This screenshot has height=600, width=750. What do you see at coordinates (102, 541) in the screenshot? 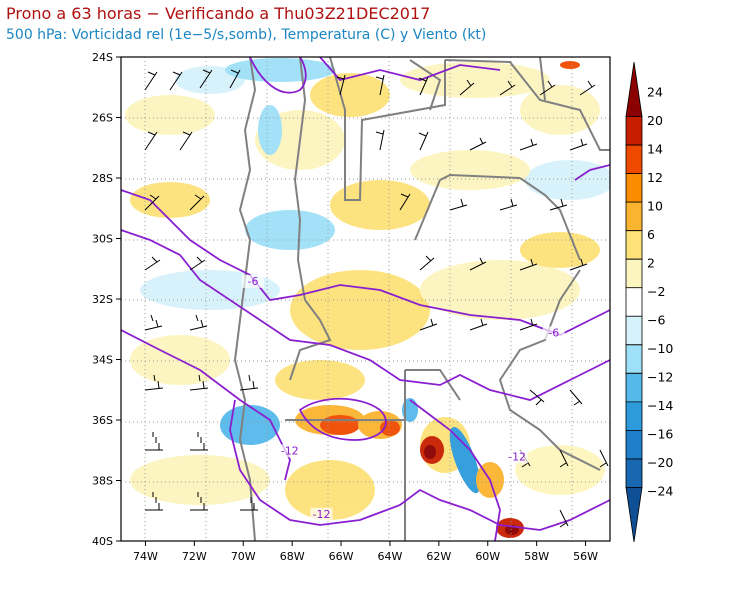
I see `lat-tick-label: 40S` at bounding box center [102, 541].